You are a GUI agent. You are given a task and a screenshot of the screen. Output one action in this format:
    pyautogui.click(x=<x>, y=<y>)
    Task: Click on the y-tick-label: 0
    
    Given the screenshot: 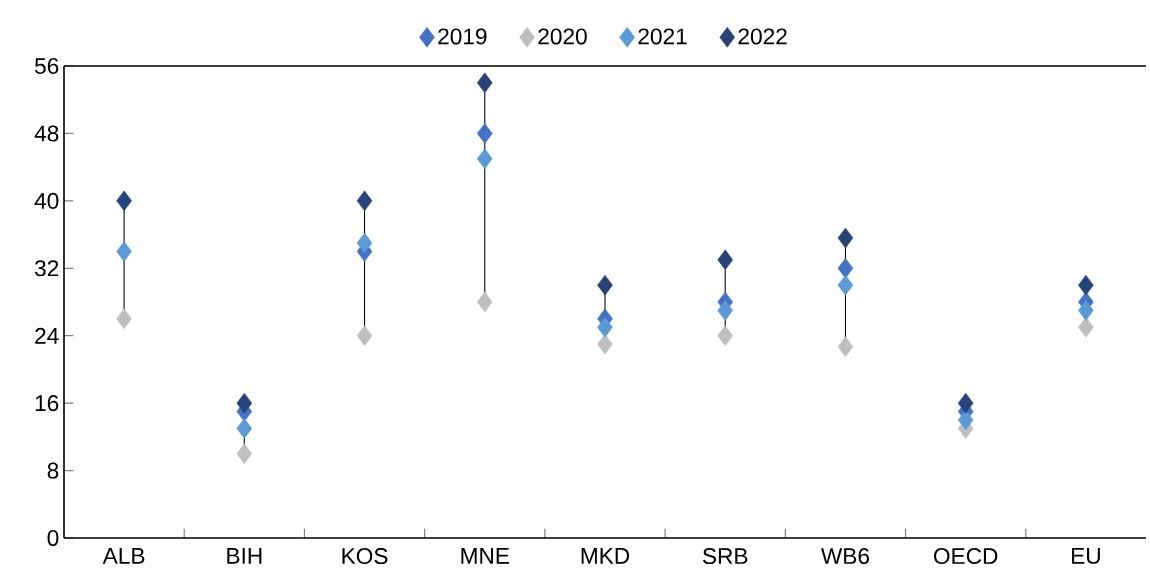 What is the action you would take?
    pyautogui.click(x=53, y=538)
    